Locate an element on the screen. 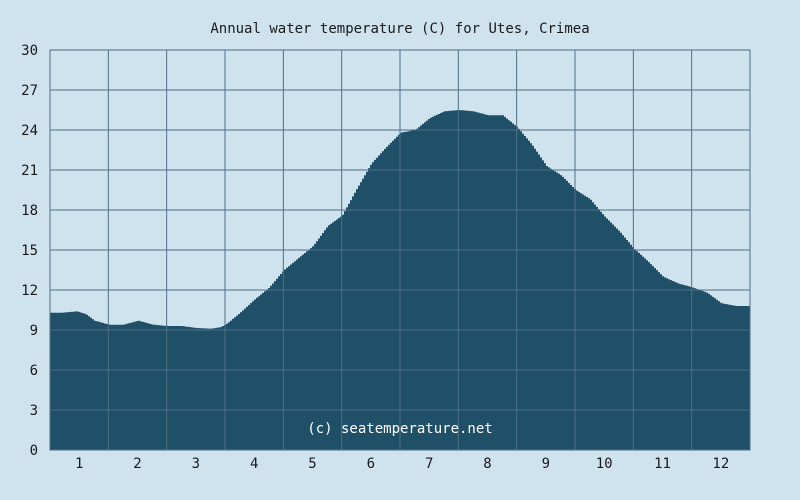 The height and width of the screenshot is (500, 800). y-tick-label: 6 is located at coordinates (34, 371).